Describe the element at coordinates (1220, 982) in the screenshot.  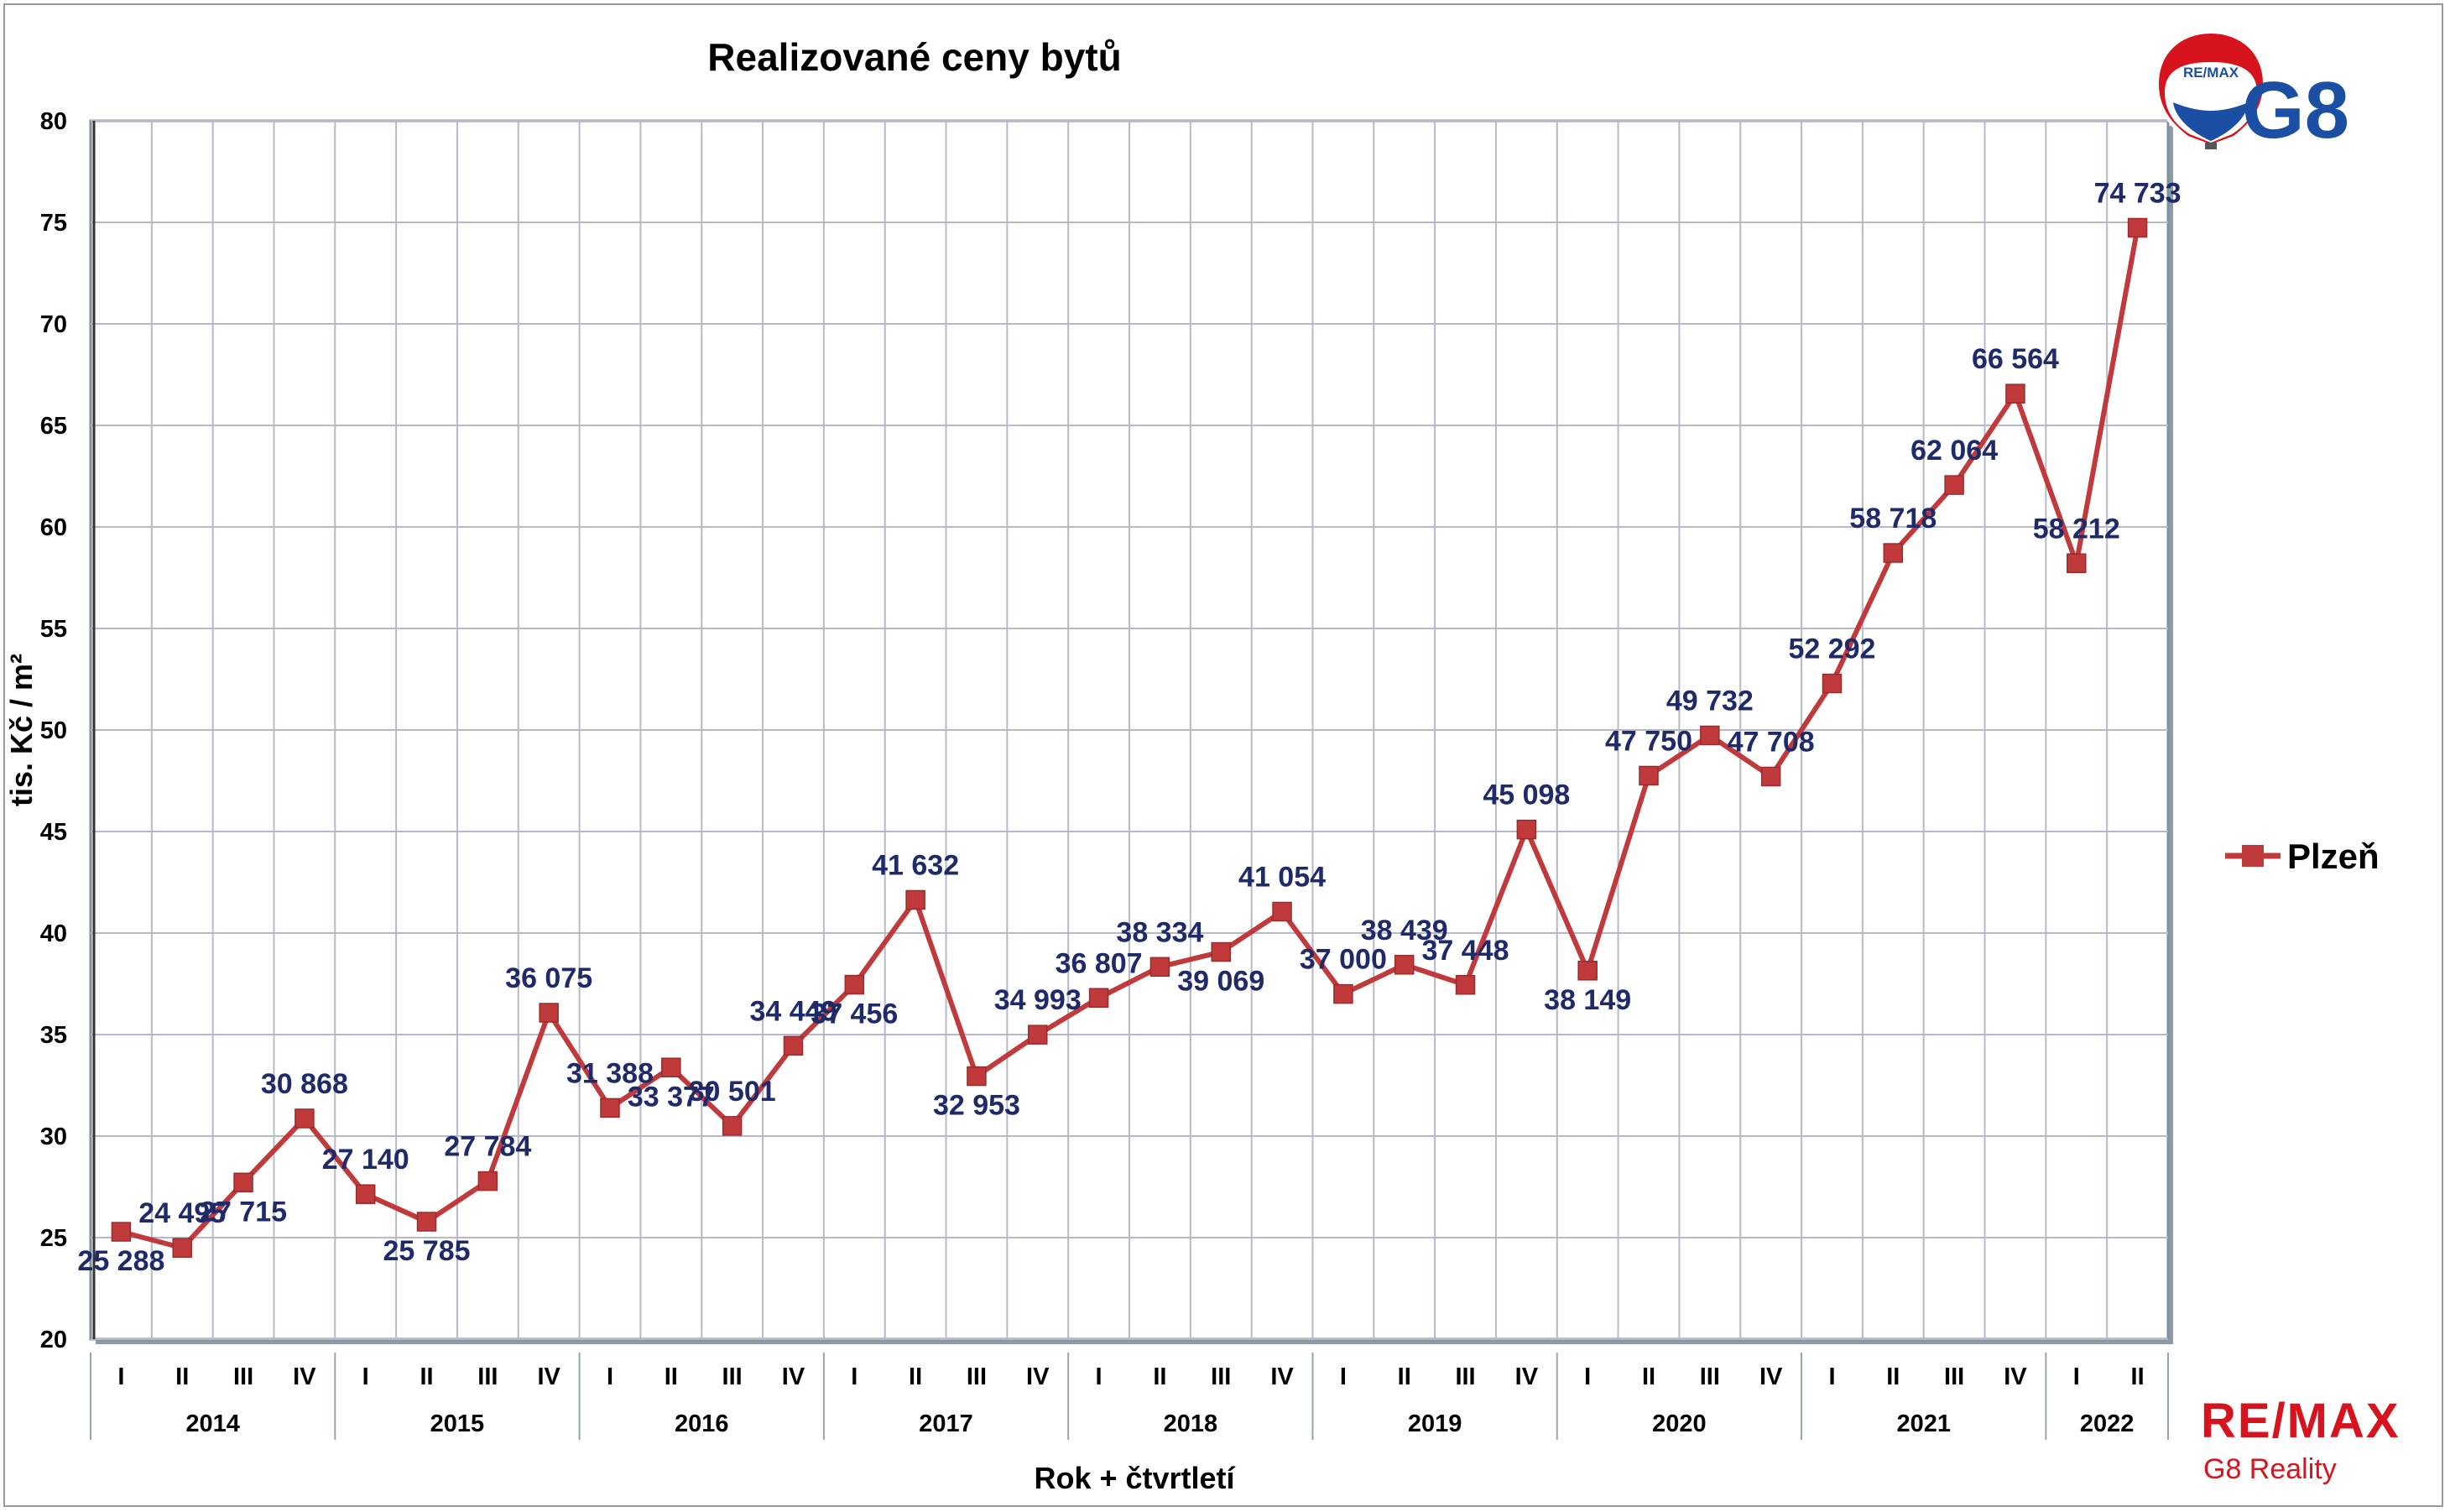
I see `data-label: 39 069` at that location.